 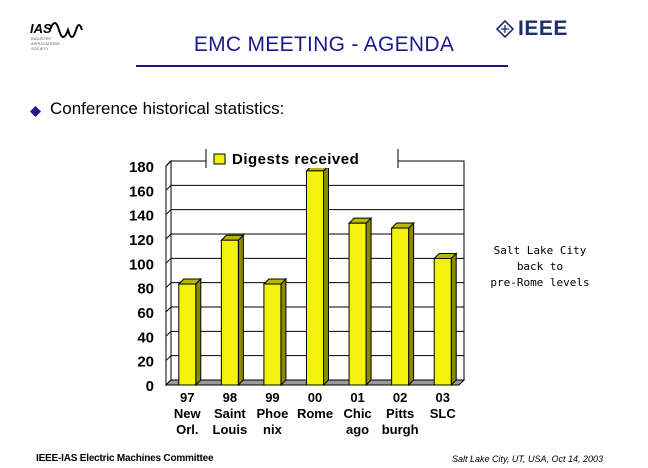 What do you see at coordinates (443, 413) in the screenshot?
I see `x-tick-label: SLC` at bounding box center [443, 413].